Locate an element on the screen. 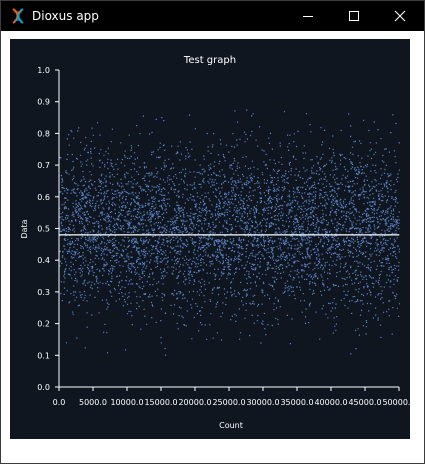  y-tick-label: 0.9 is located at coordinates (43, 102).